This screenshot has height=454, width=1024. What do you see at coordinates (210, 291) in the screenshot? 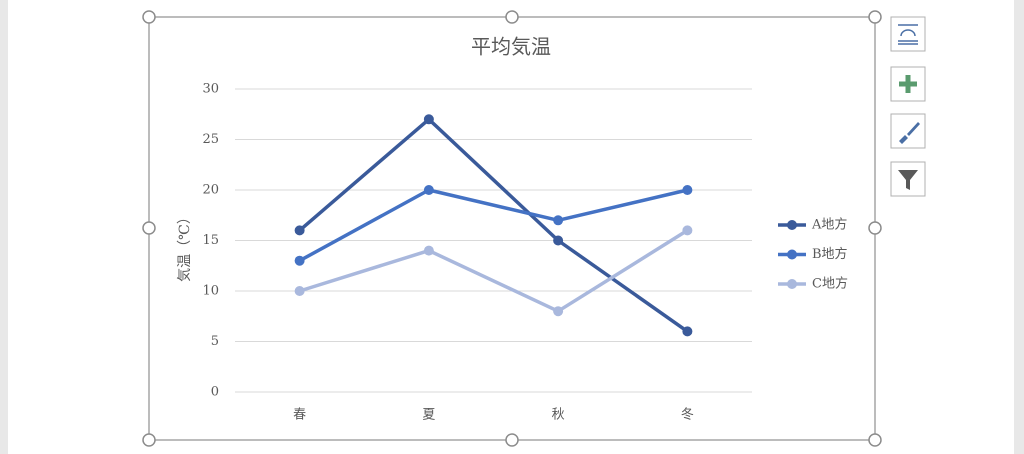
I see `y-tick-label: 10` at bounding box center [210, 291].